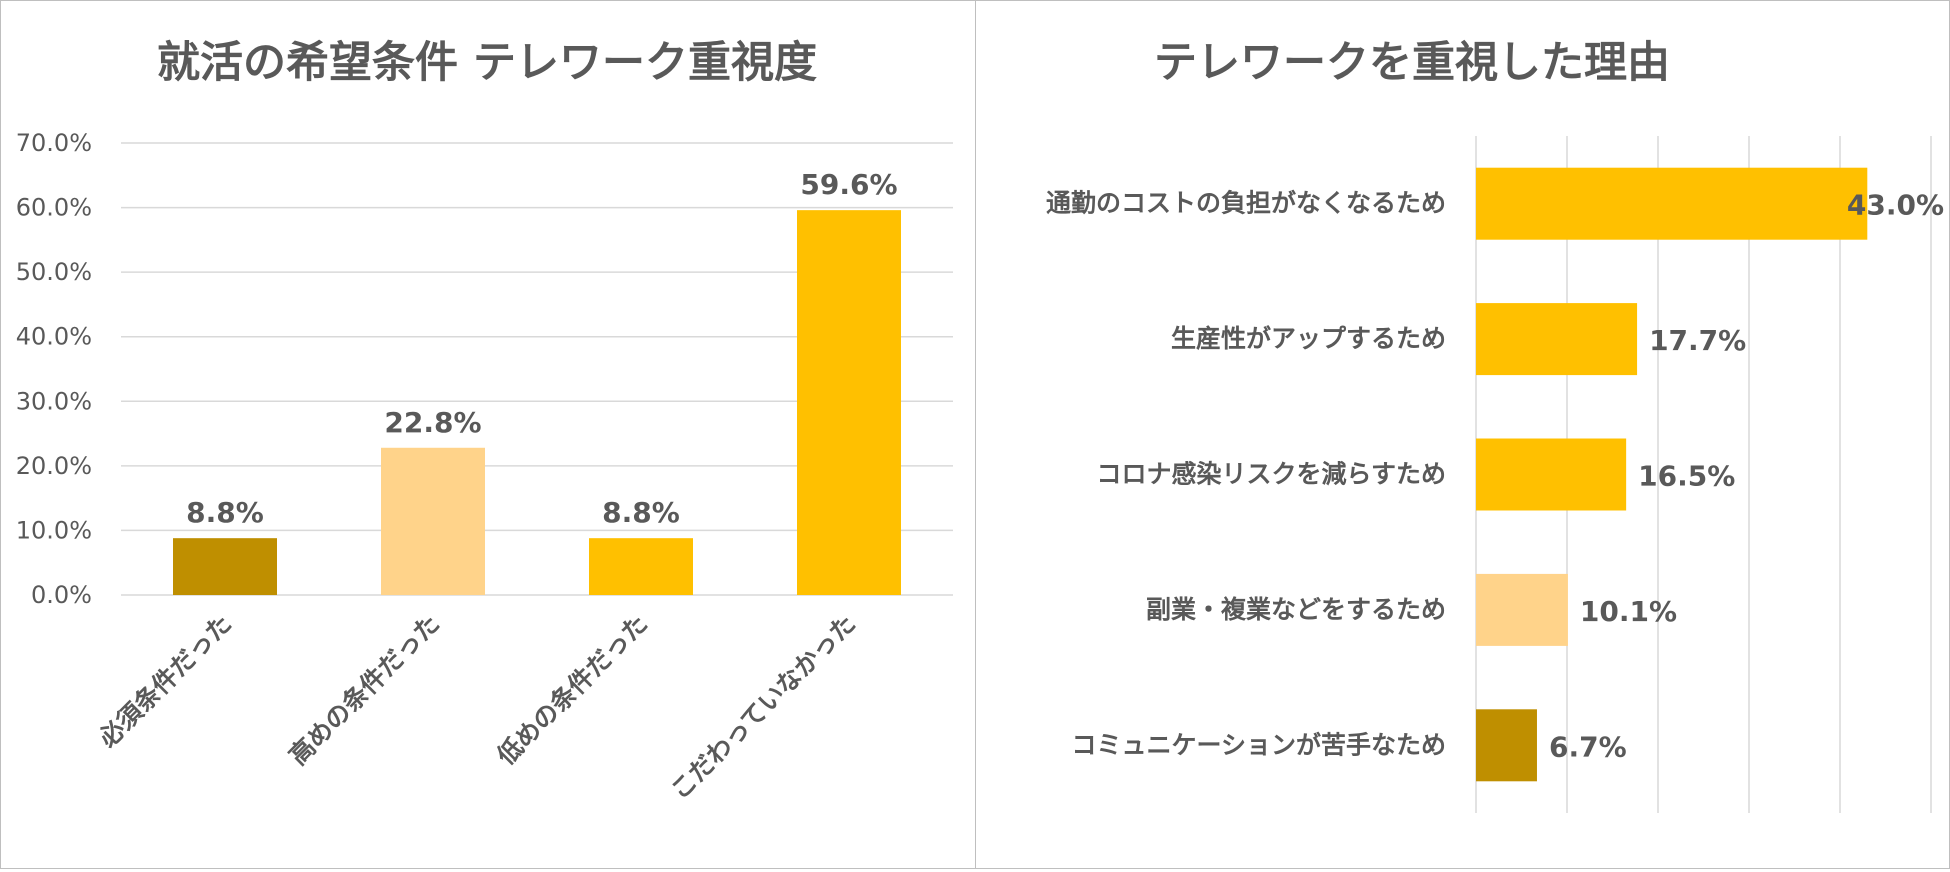 This screenshot has width=1950, height=872. I want to click on y-category-label: コミュニケーションが苦手なため, so click(1258, 744).